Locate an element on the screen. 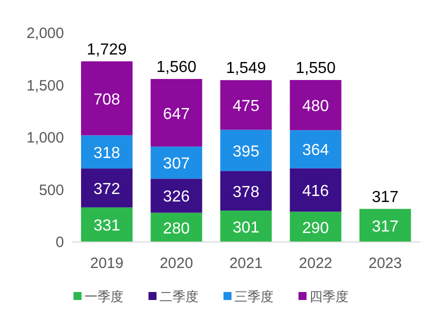  total-label: 1,729 is located at coordinates (106, 49).